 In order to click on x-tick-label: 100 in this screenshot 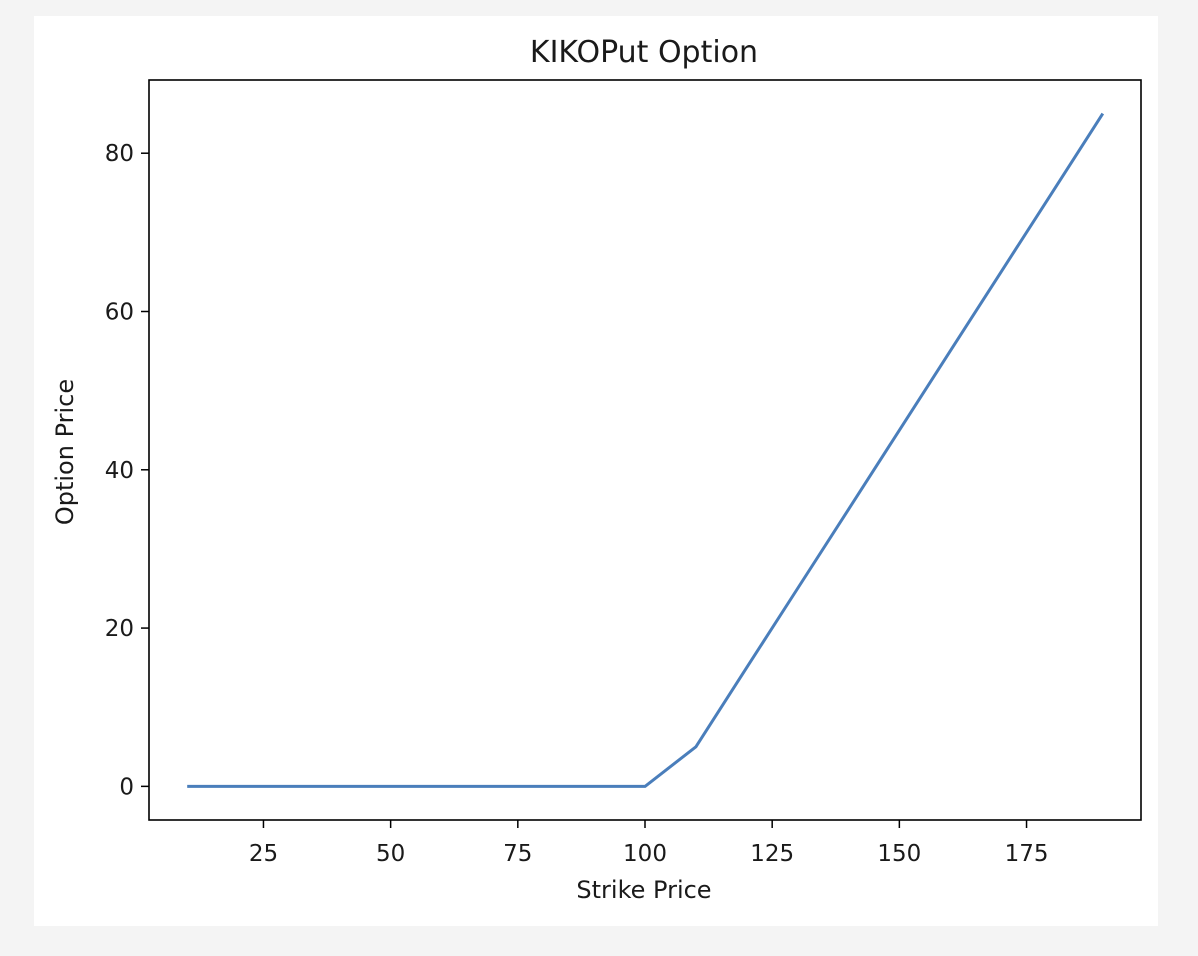, I will do `click(645, 854)`.